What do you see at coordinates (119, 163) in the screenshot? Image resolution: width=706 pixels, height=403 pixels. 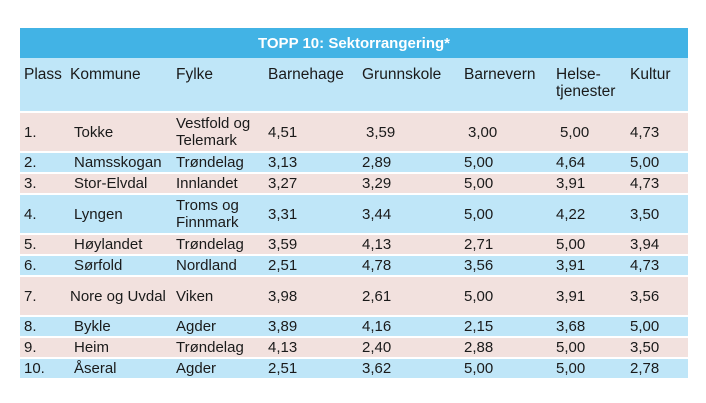 I see `cell-kommune: Namsskogan` at bounding box center [119, 163].